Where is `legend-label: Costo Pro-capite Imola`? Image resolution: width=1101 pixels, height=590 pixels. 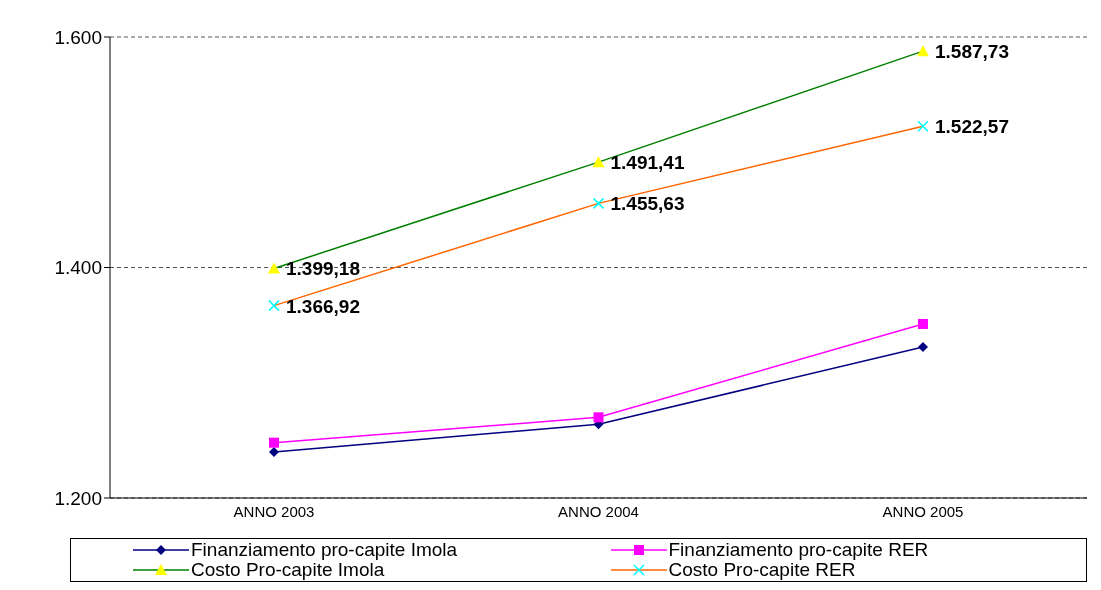
legend-label: Costo Pro-capite Imola is located at coordinates (288, 569).